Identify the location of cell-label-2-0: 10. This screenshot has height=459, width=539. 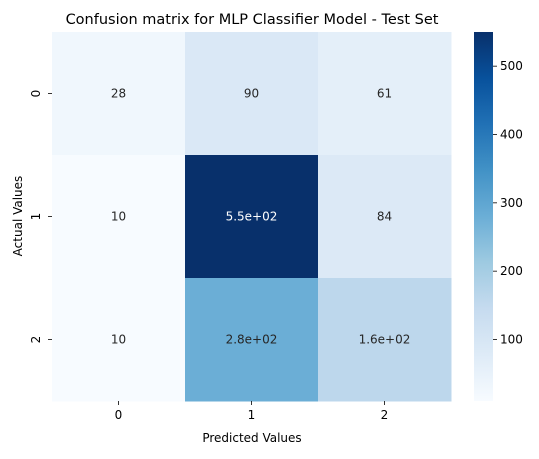
(118, 340).